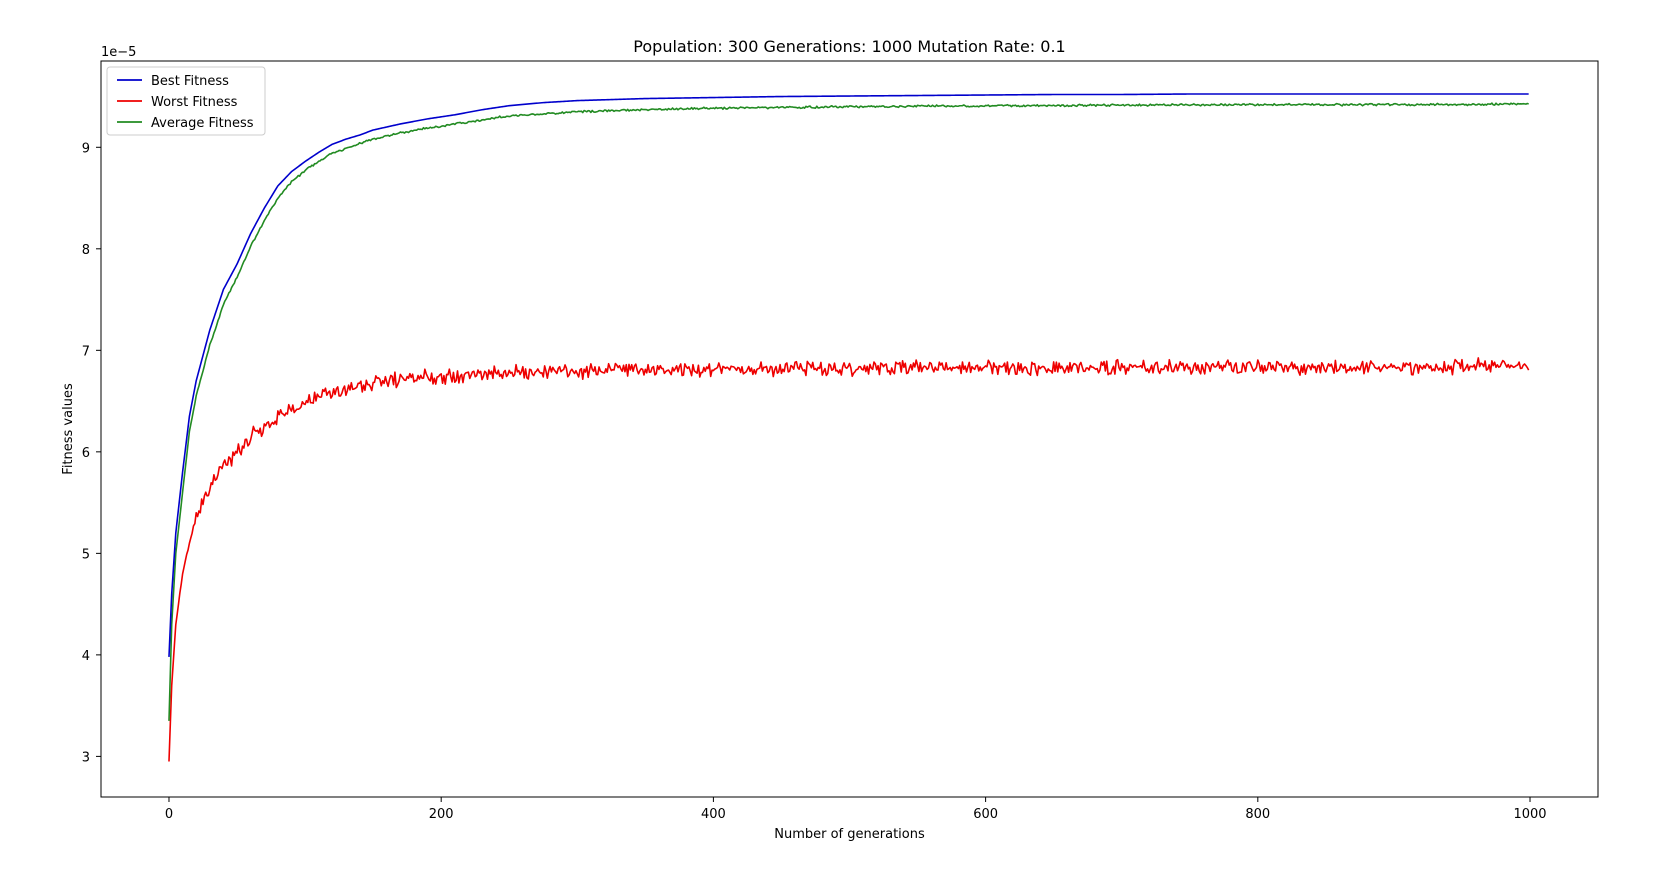  What do you see at coordinates (86, 757) in the screenshot?
I see `y-tick-label: 3` at bounding box center [86, 757].